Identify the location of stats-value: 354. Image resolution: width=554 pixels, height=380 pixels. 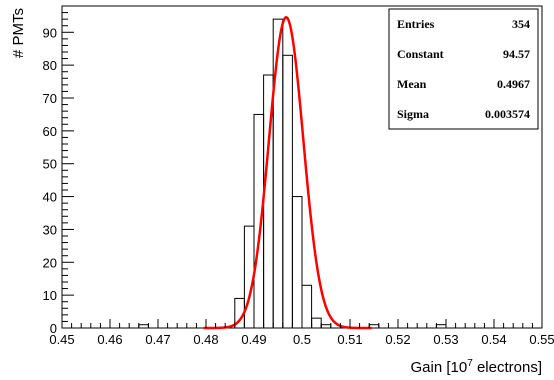
(521, 24).